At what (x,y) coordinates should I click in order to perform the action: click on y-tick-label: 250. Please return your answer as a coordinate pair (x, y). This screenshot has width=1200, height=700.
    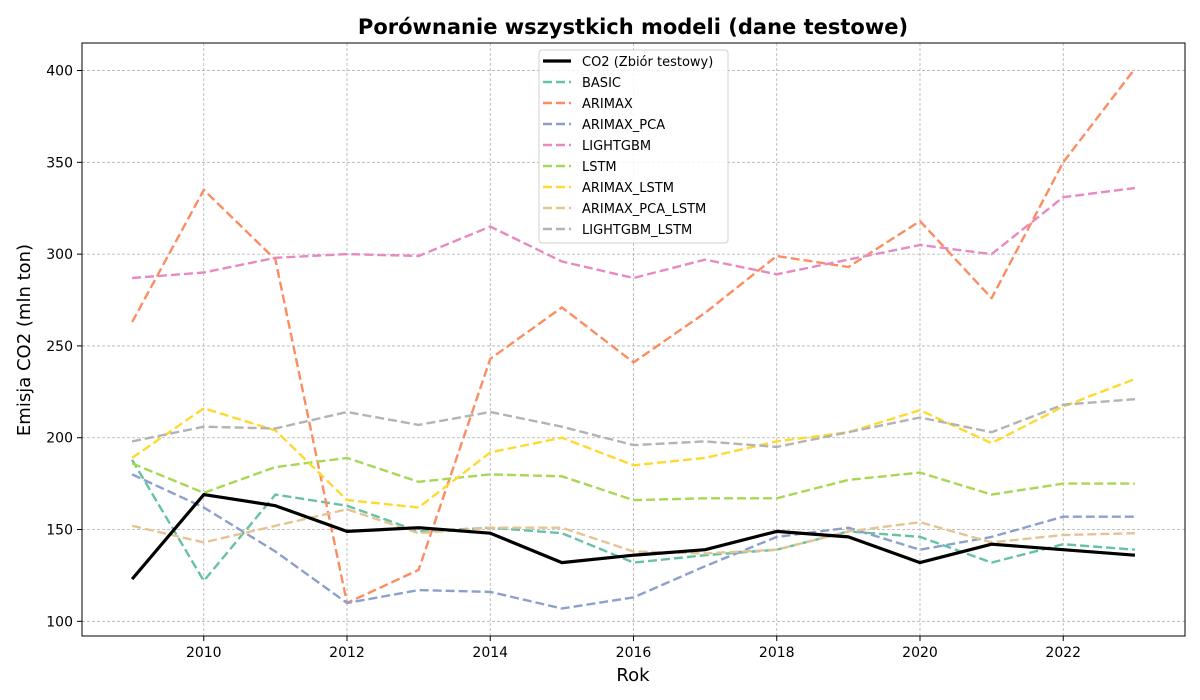
    Looking at the image, I should click on (59, 347).